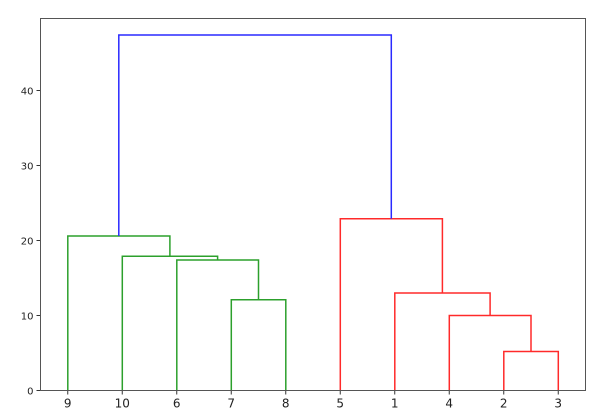  What do you see at coordinates (27, 167) in the screenshot?
I see `y-tick-label: 30` at bounding box center [27, 167].